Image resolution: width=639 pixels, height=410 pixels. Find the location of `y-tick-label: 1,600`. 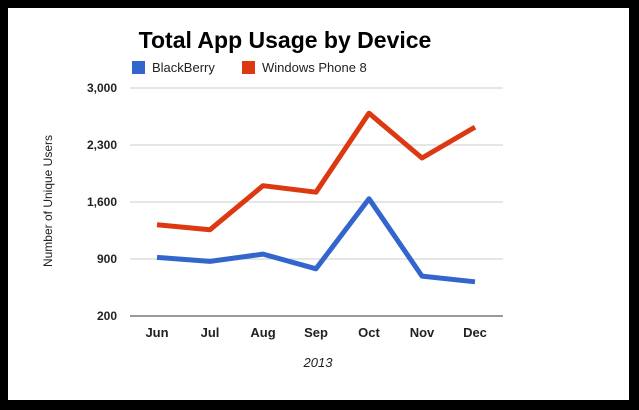

y-tick-label: 1,600 is located at coordinates (102, 202).